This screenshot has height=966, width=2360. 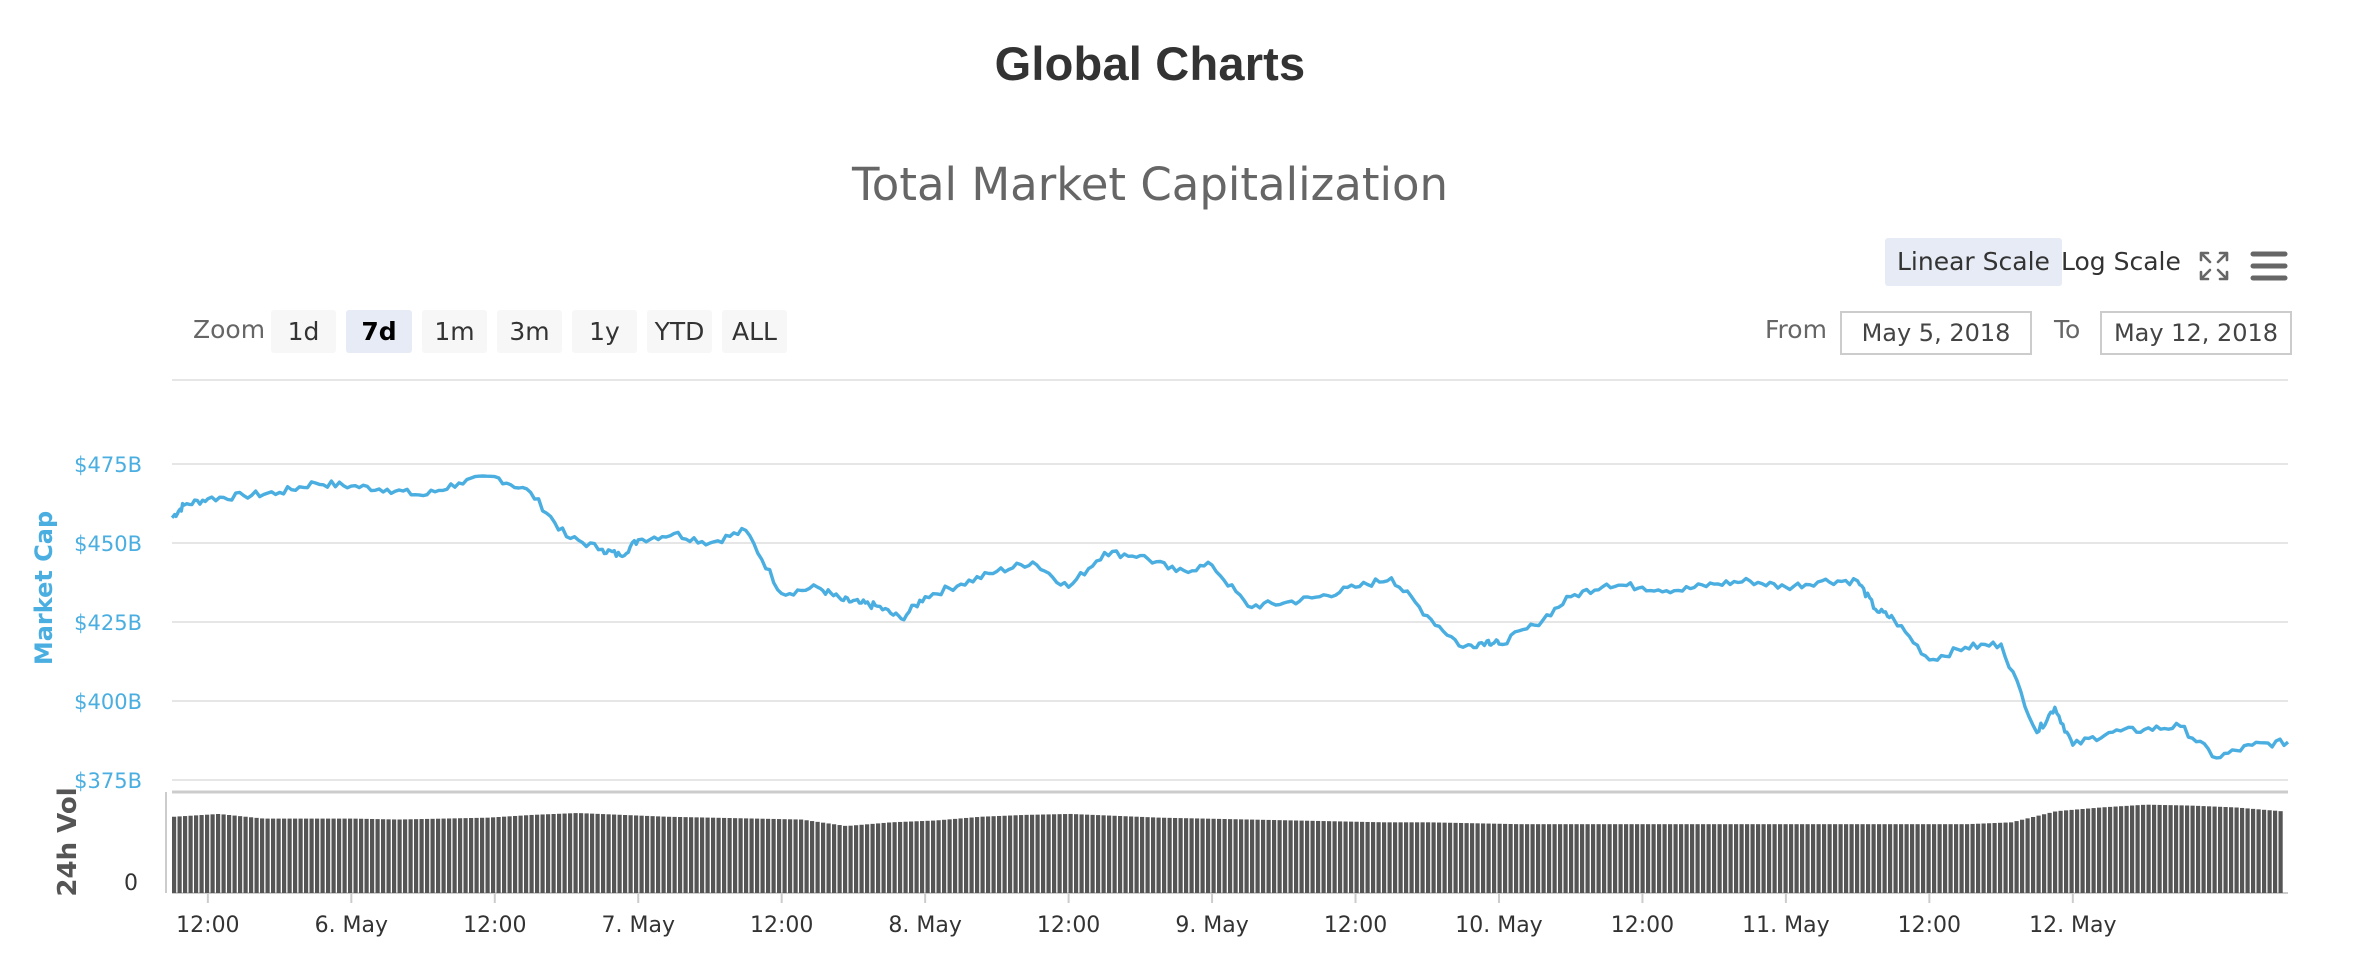 What do you see at coordinates (604, 331) in the screenshot?
I see `zoom-1y-button: 1y` at bounding box center [604, 331].